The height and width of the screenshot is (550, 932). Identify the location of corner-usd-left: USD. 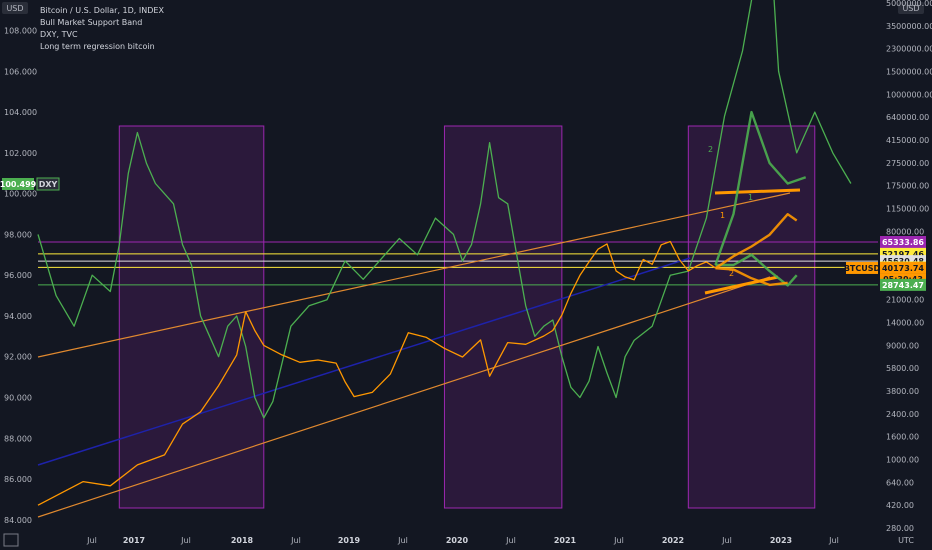
(15, 8).